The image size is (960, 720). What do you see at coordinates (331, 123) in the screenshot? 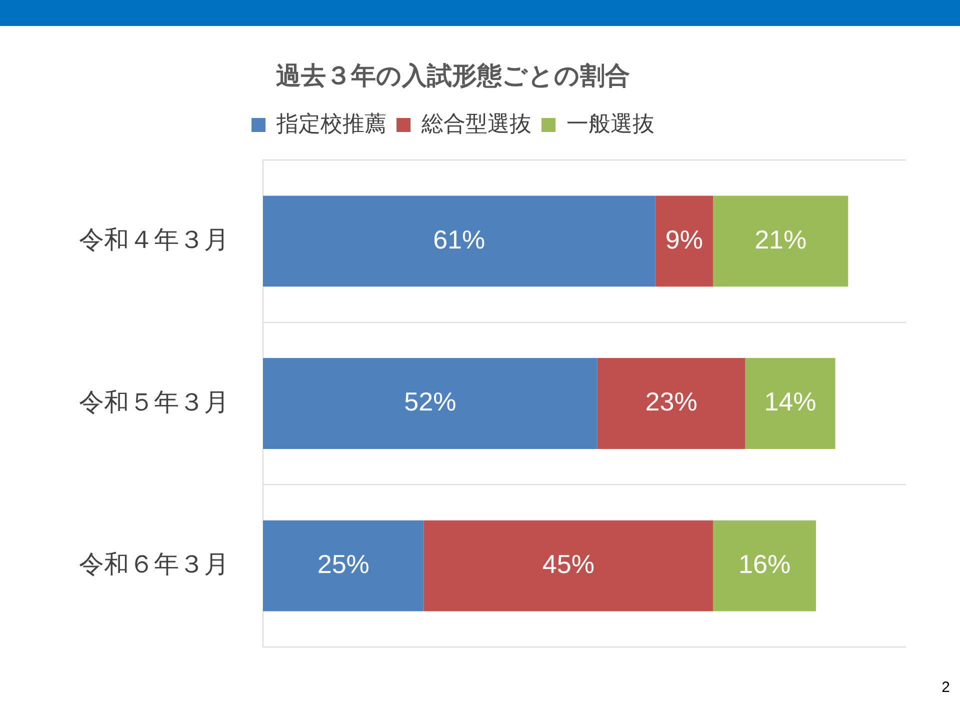
I see `legend-label: 指定校推薦` at bounding box center [331, 123].